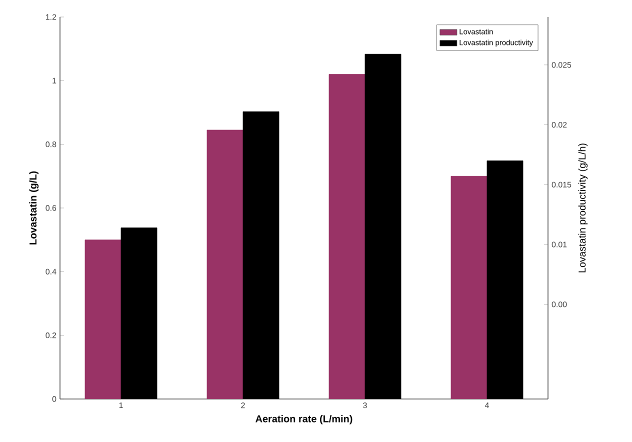  What do you see at coordinates (304, 419) in the screenshot?
I see `x-axis-title: Aeration rate (L/min)` at bounding box center [304, 419].